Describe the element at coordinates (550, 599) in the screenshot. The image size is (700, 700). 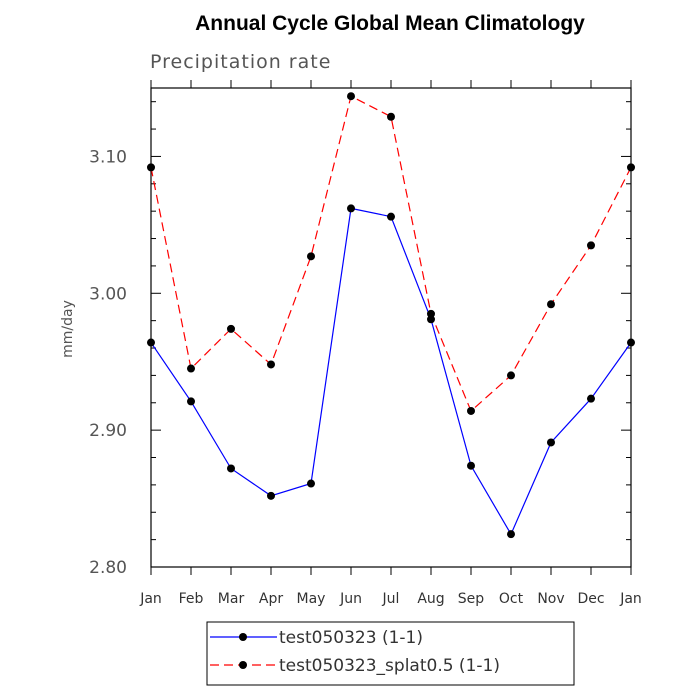
I see `x-tick-label: Nov` at that location.